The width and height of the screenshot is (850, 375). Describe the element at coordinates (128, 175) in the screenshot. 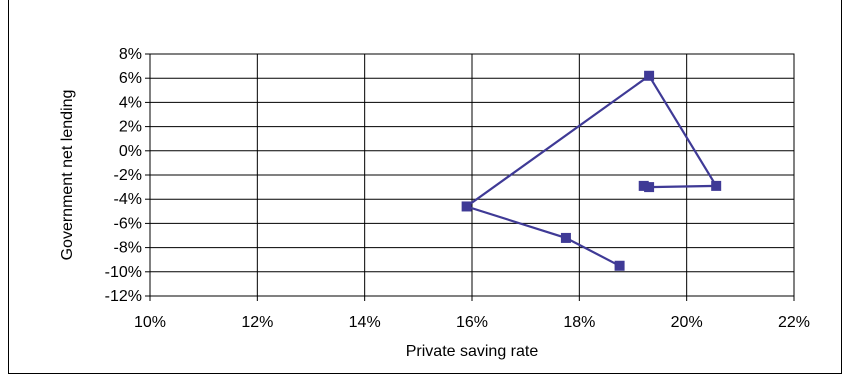

I see `y-tick-label: -2%` at that location.